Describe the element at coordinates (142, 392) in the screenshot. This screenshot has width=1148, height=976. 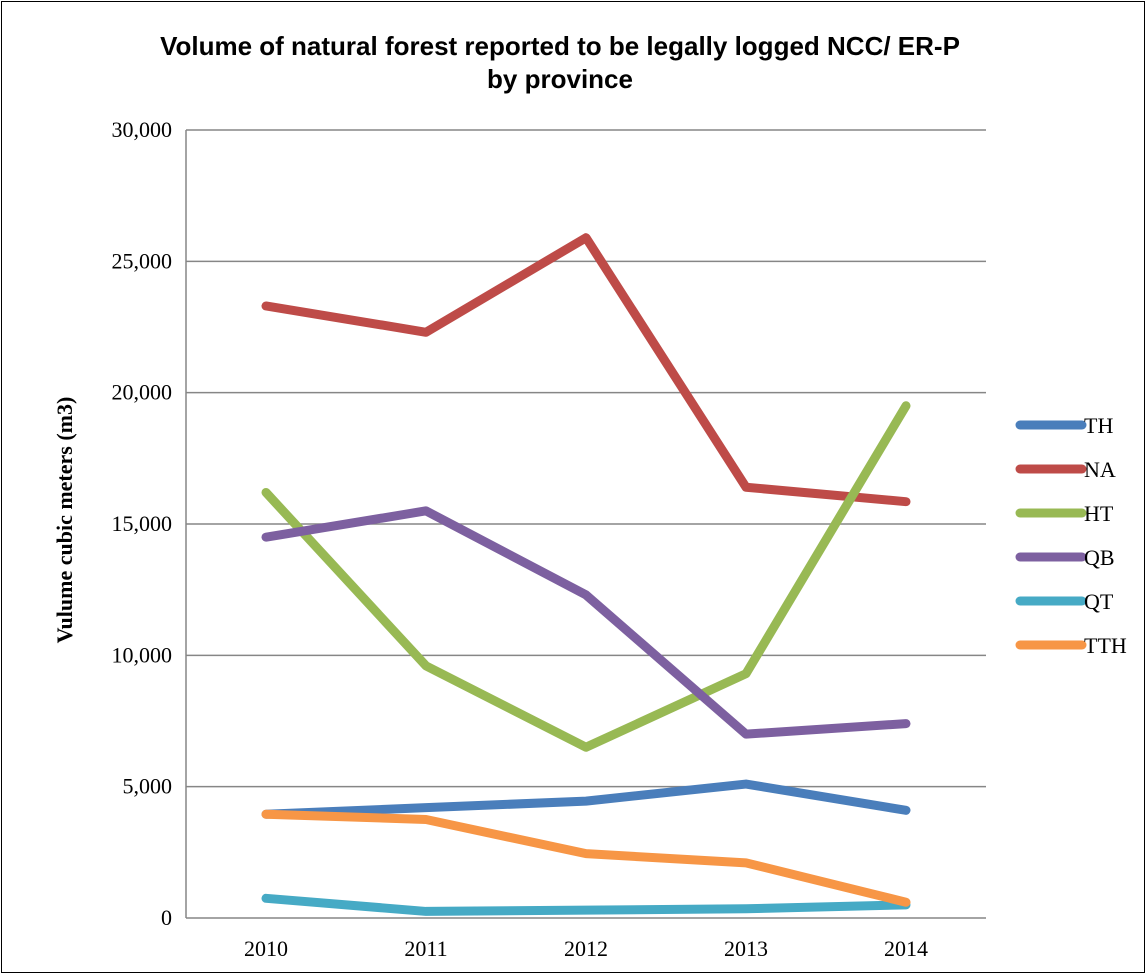
I see `y-tick-label: 20,000` at that location.